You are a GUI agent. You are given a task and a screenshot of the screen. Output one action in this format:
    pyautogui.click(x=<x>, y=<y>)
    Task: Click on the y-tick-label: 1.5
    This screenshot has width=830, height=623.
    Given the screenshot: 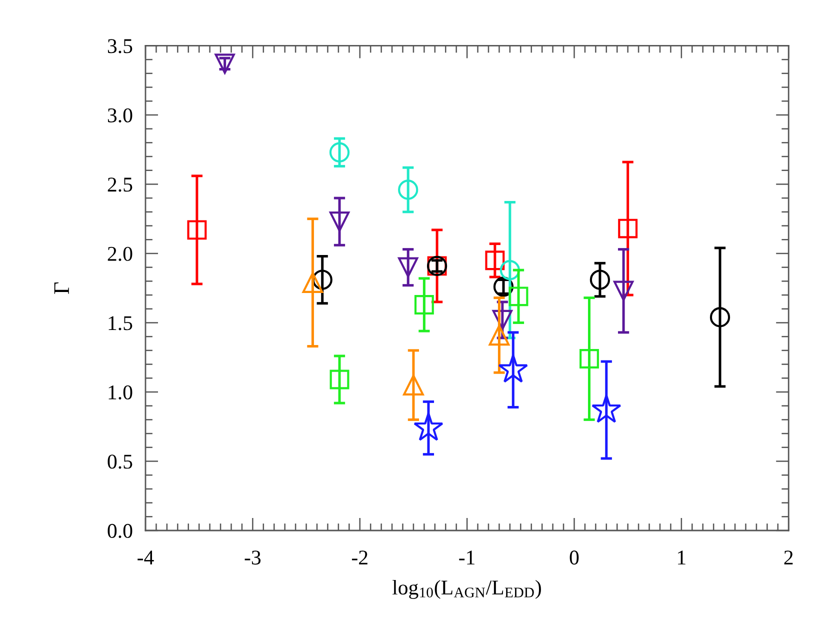 What is the action you would take?
    pyautogui.click(x=120, y=323)
    